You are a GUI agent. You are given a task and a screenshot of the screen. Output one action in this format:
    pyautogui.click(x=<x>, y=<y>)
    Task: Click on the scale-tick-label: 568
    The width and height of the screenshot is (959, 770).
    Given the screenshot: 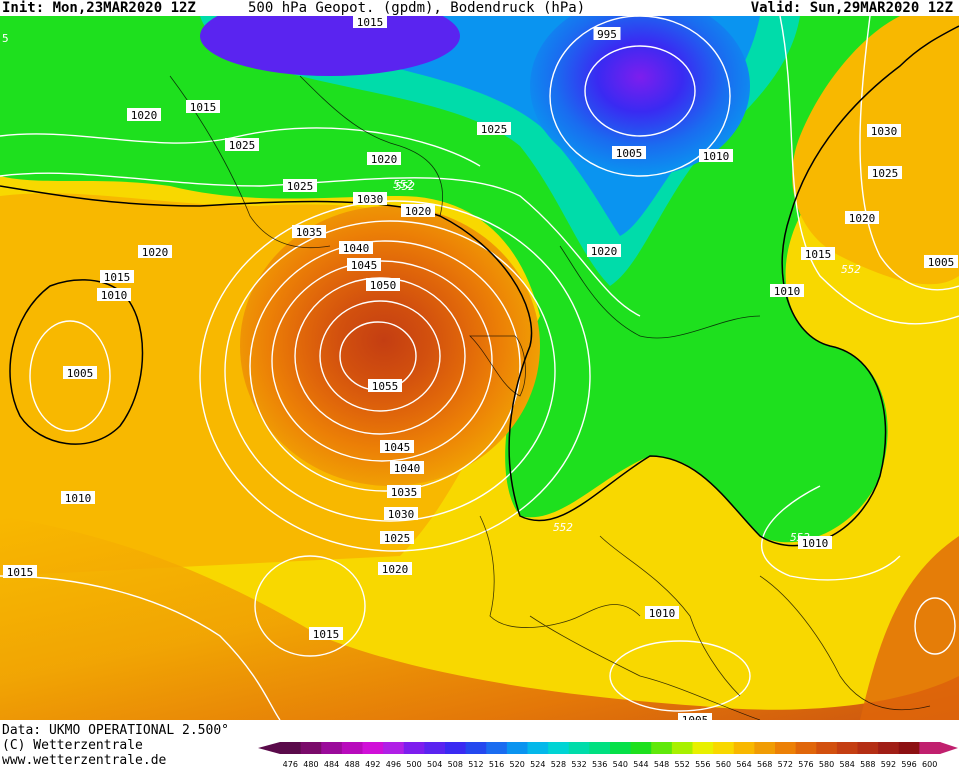 What is the action you would take?
    pyautogui.click(x=764, y=764)
    